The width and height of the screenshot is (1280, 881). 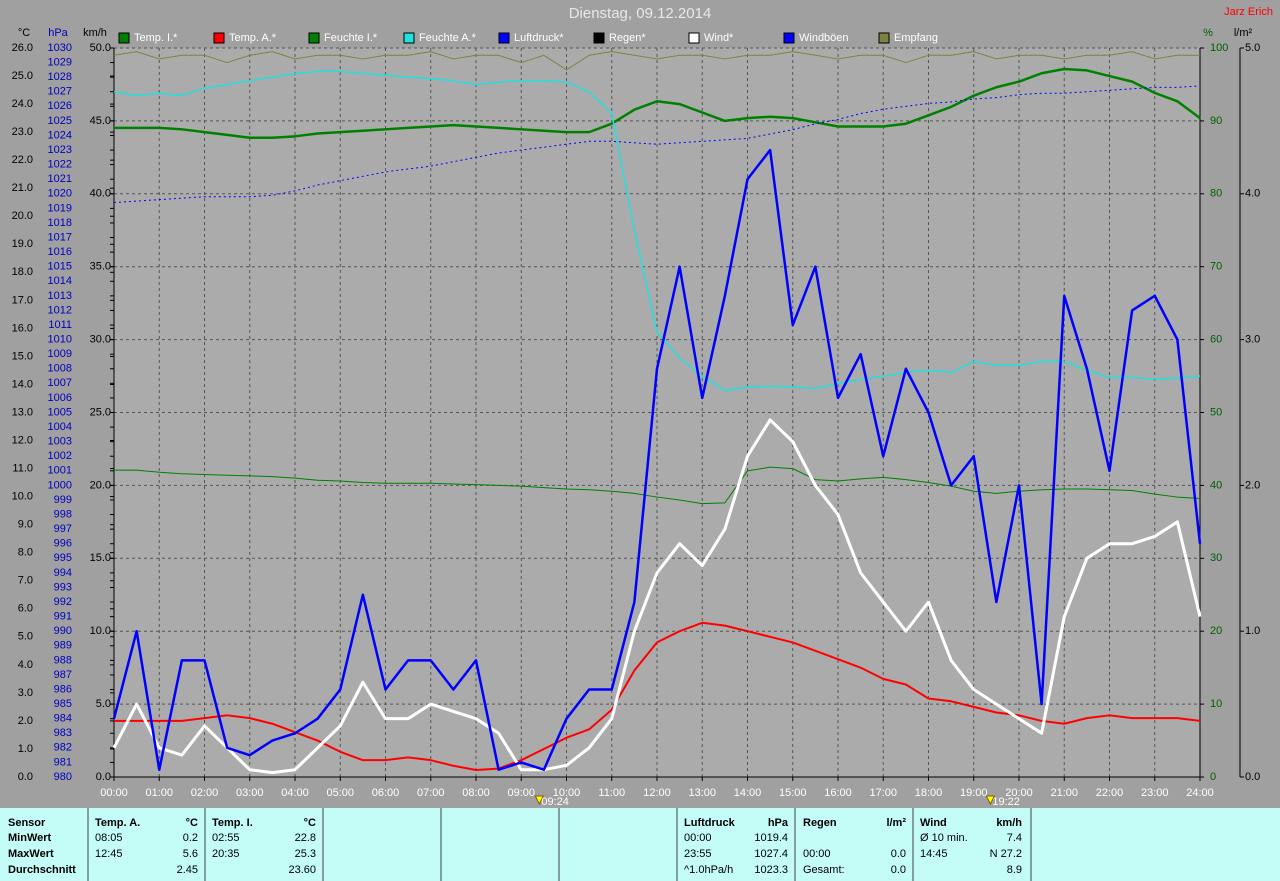 I want to click on axis-unit: °C, so click(x=24, y=33).